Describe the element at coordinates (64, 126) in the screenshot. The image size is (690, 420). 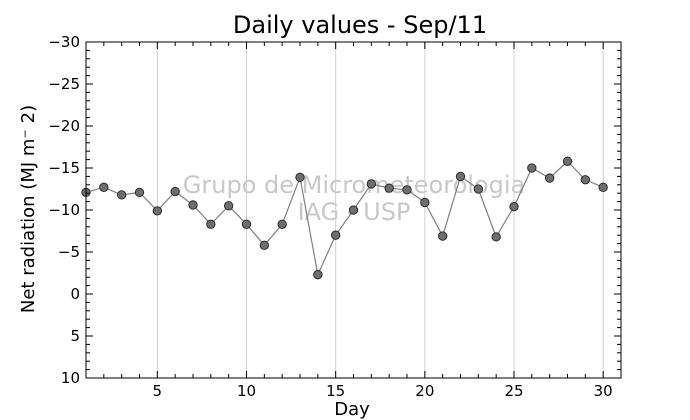
I see `y-tick-label: −20` at that location.